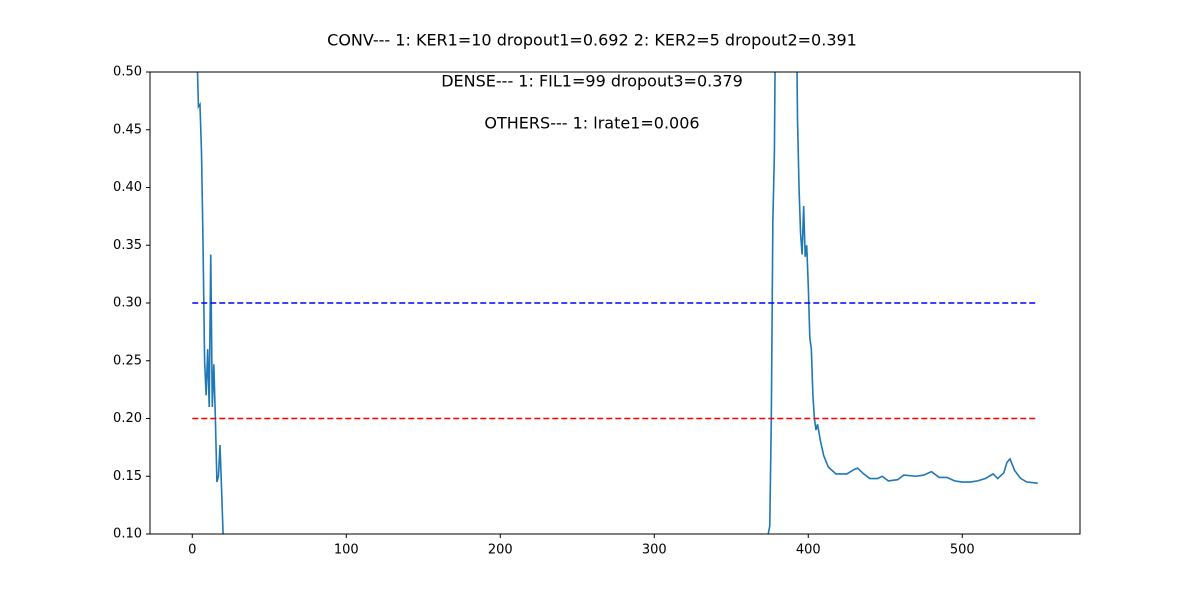 This screenshot has height=600, width=1200. Describe the element at coordinates (127, 187) in the screenshot. I see `y-tick-label: 0.40` at that location.